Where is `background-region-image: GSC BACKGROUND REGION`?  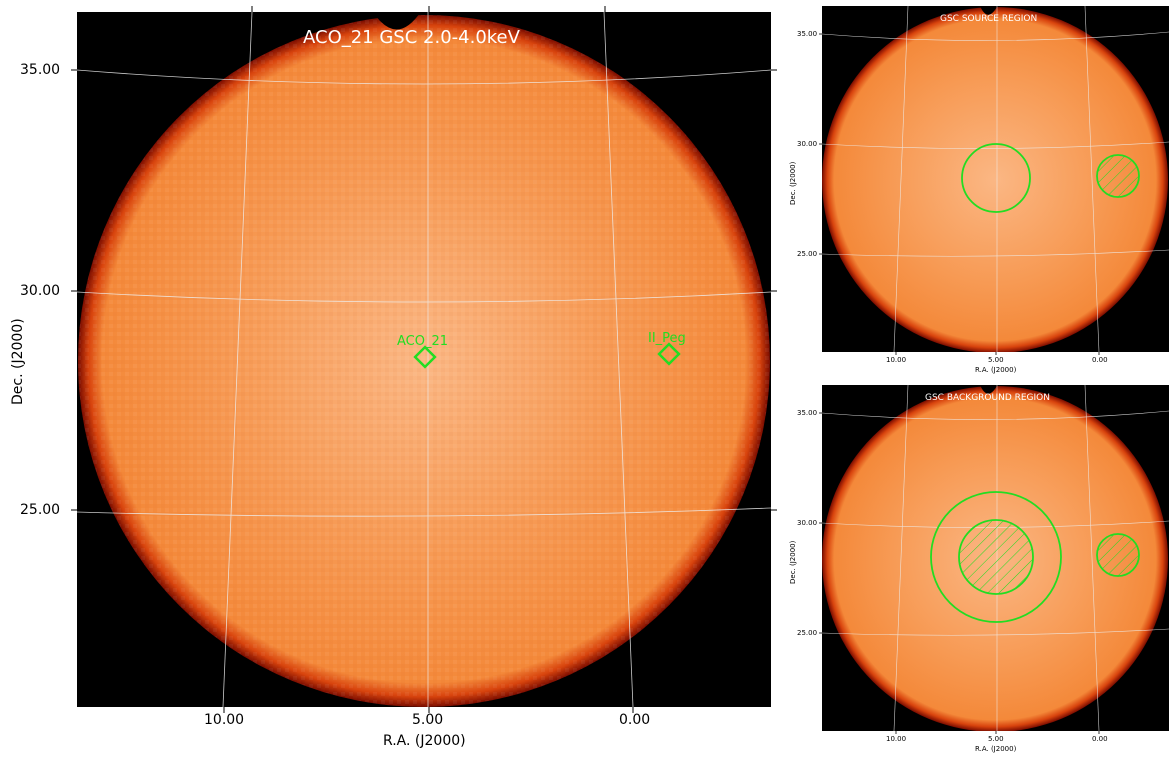
background-region-image: GSC BACKGROUND REGION is located at coordinates (995, 558).